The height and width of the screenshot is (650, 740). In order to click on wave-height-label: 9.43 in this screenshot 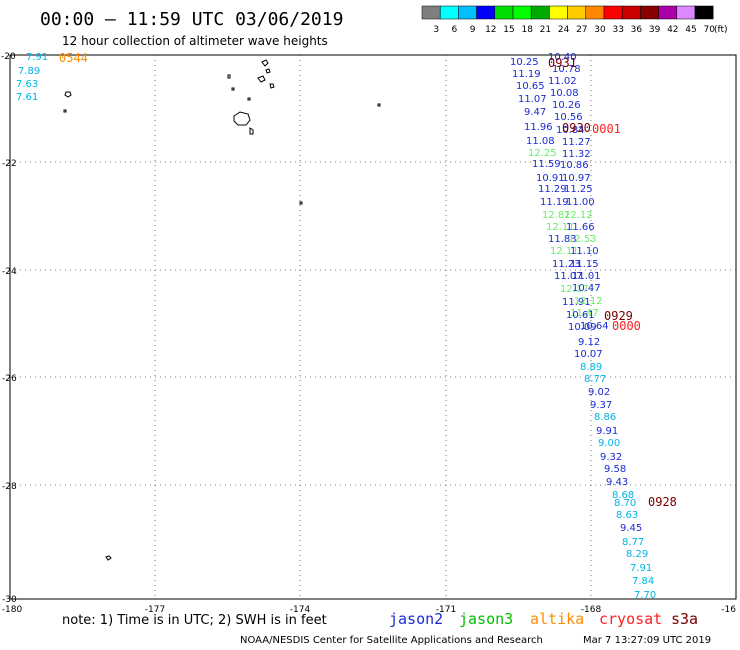, I will do `click(617, 482)`.